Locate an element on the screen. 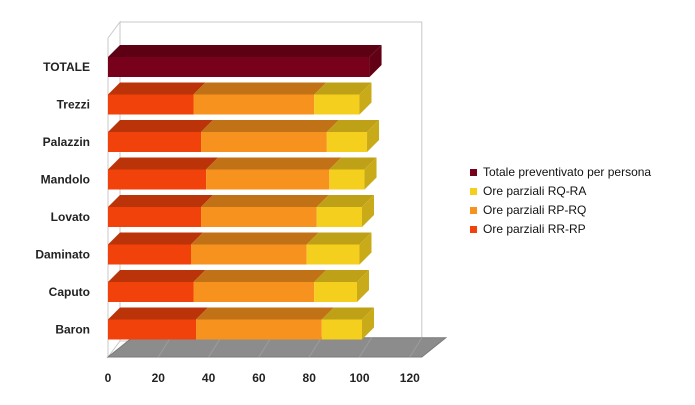  bar-trezzi-ore-parziali-rq-ra-top is located at coordinates (343, 88).